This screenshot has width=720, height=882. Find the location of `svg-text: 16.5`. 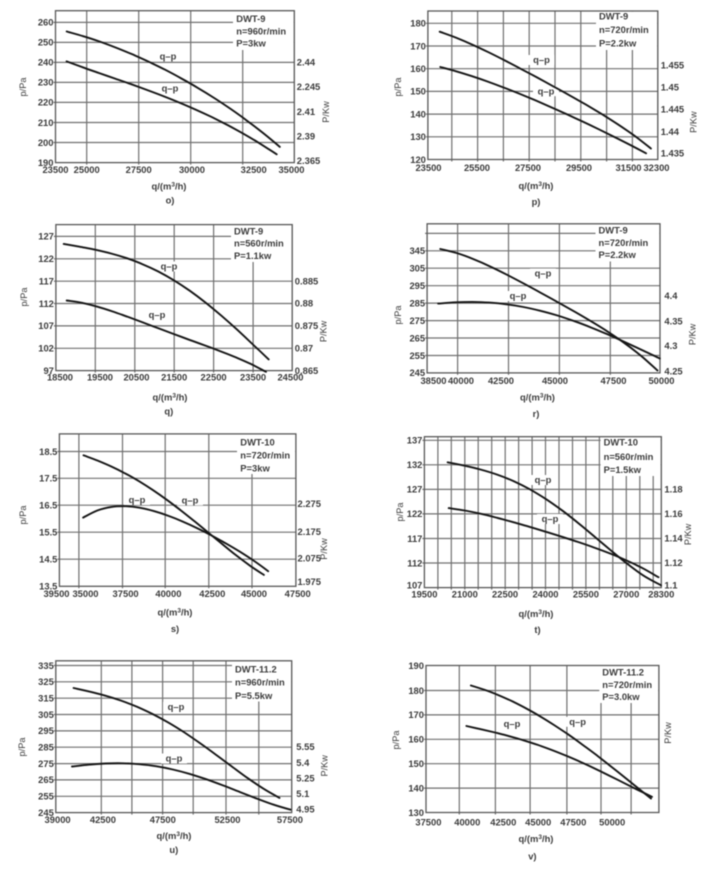

svg-text: 16.5 is located at coordinates (48, 505).